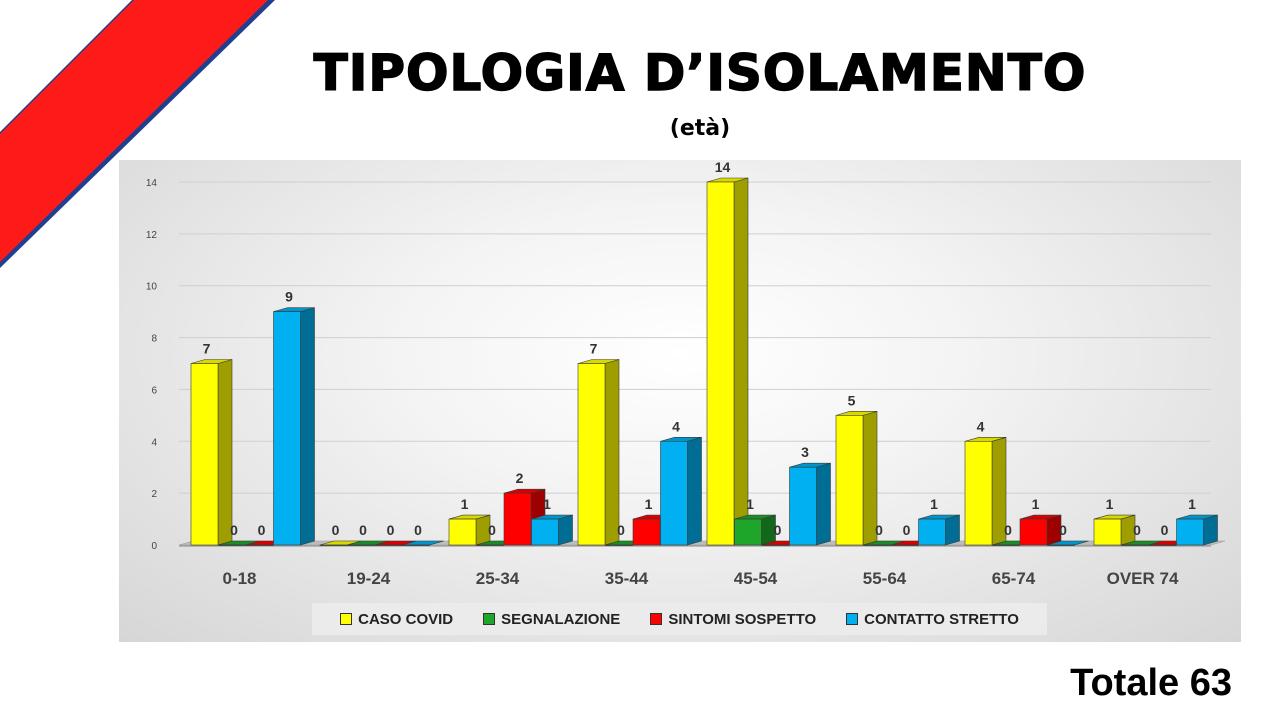 The image size is (1280, 720). I want to click on decorative-stripe, so click(137, 134).